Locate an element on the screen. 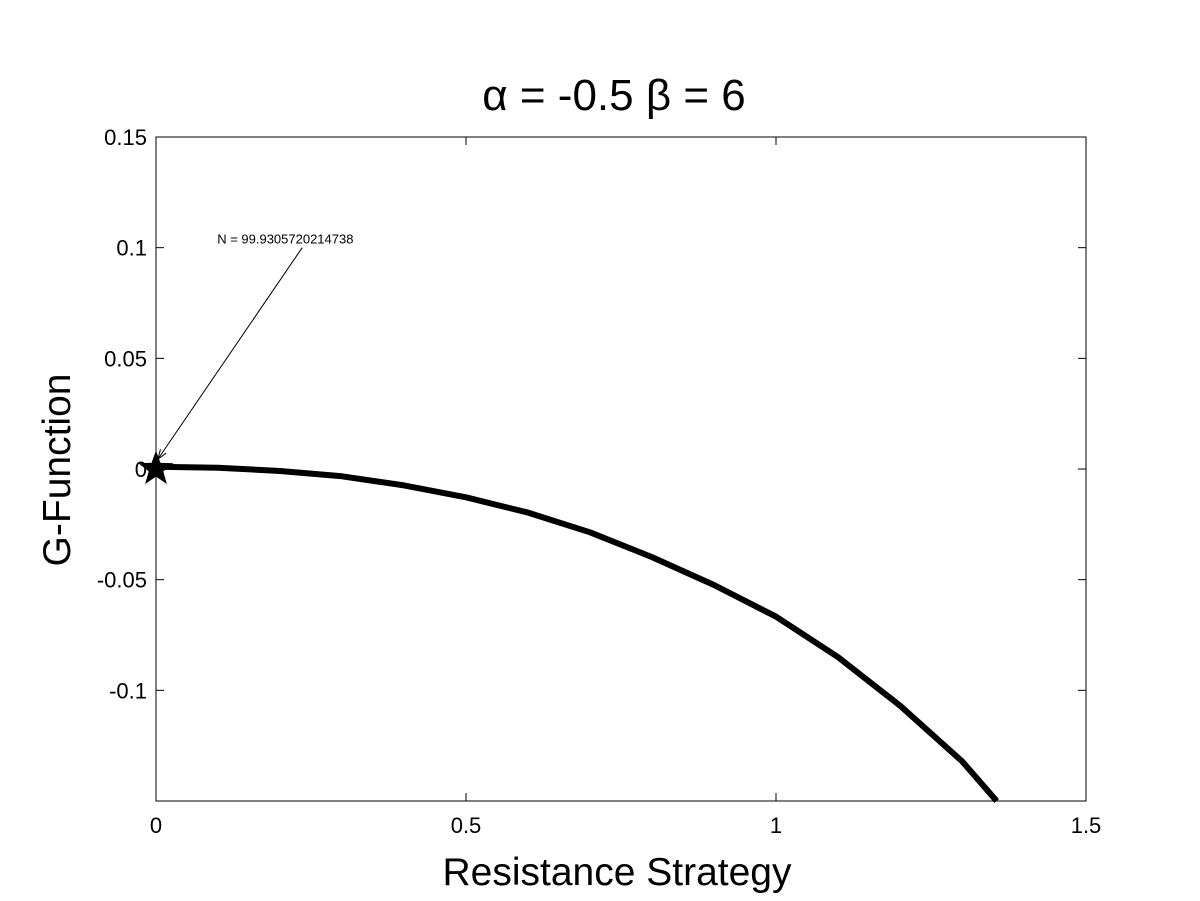  chart-title: α = -0.5 β = 6 is located at coordinates (614, 95).